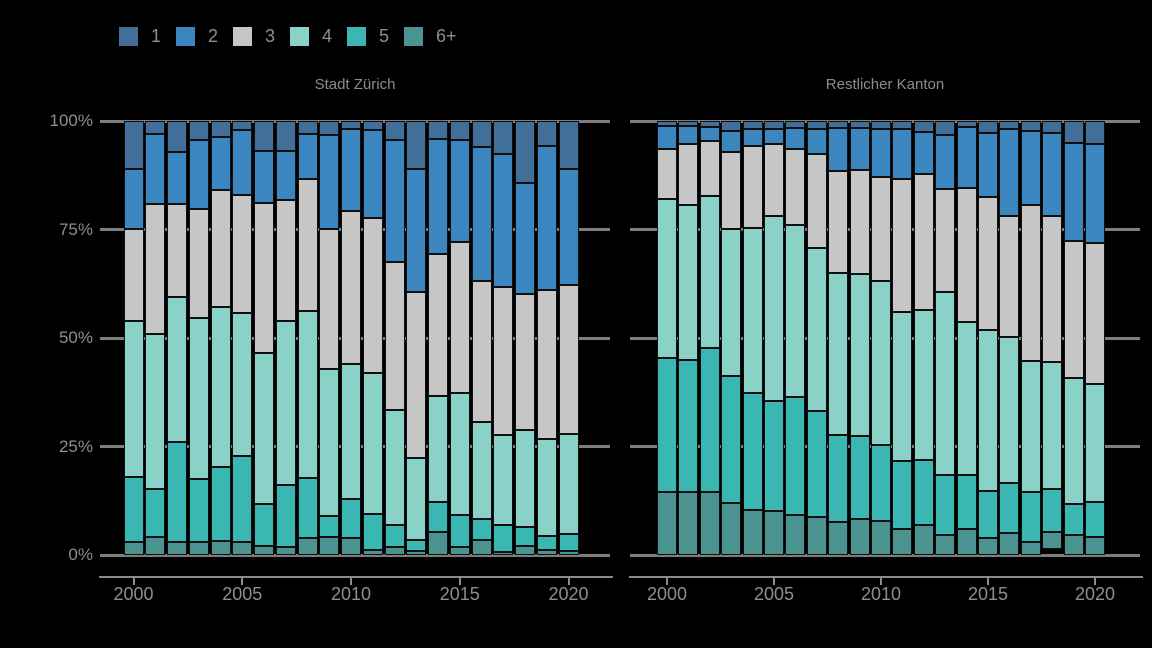 The image size is (1152, 648). Describe the element at coordinates (416, 338) in the screenshot. I see `bar-2013` at that location.